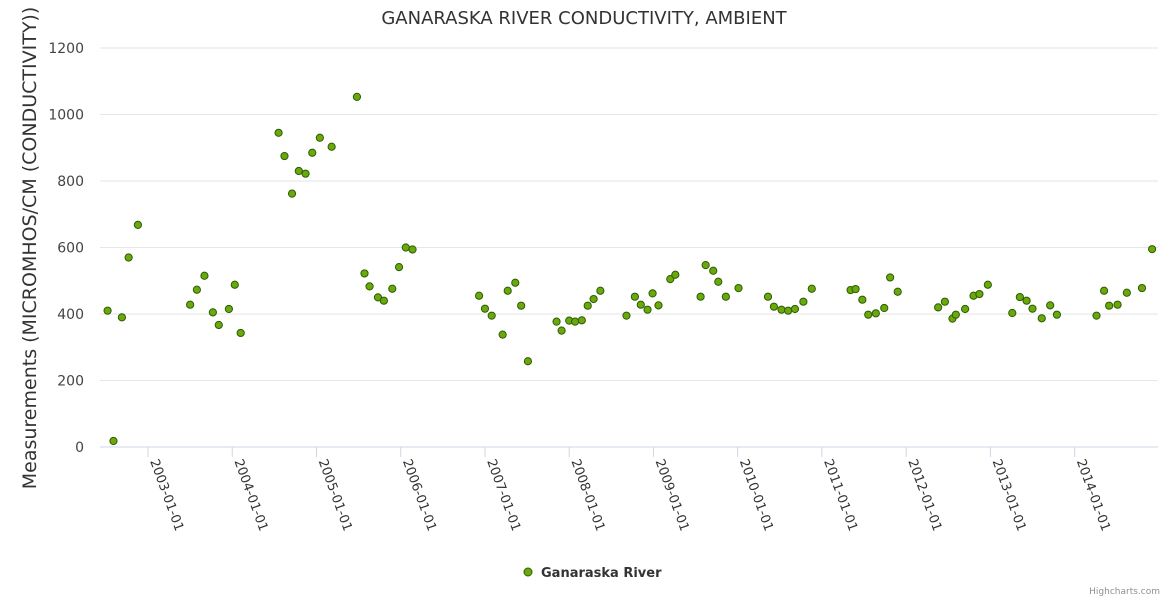  Describe the element at coordinates (528, 572) in the screenshot. I see `legend-marker-icon` at that location.